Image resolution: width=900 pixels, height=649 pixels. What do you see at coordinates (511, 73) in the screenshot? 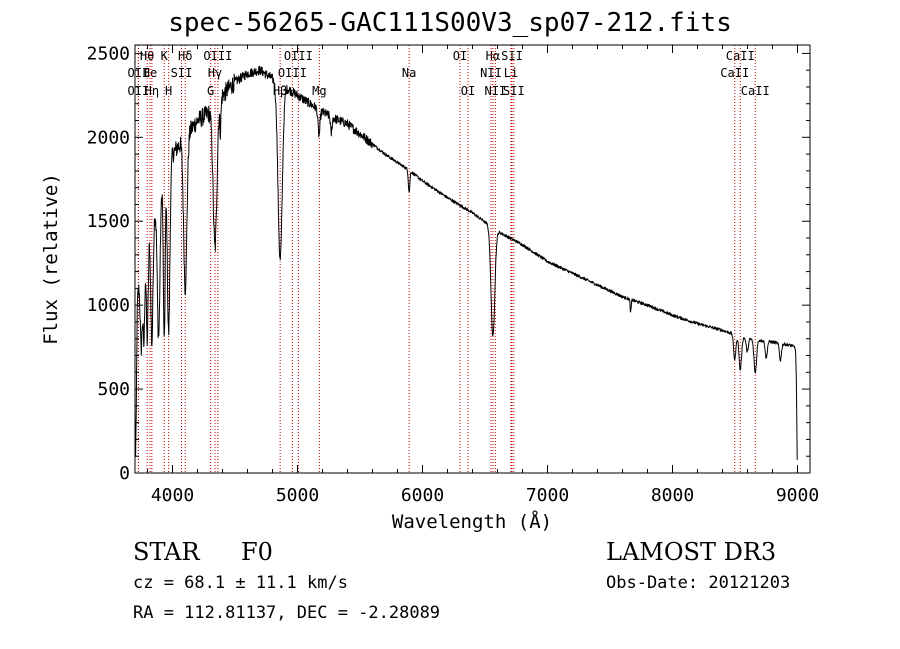
I see `line-marker-label: Li` at bounding box center [511, 73].